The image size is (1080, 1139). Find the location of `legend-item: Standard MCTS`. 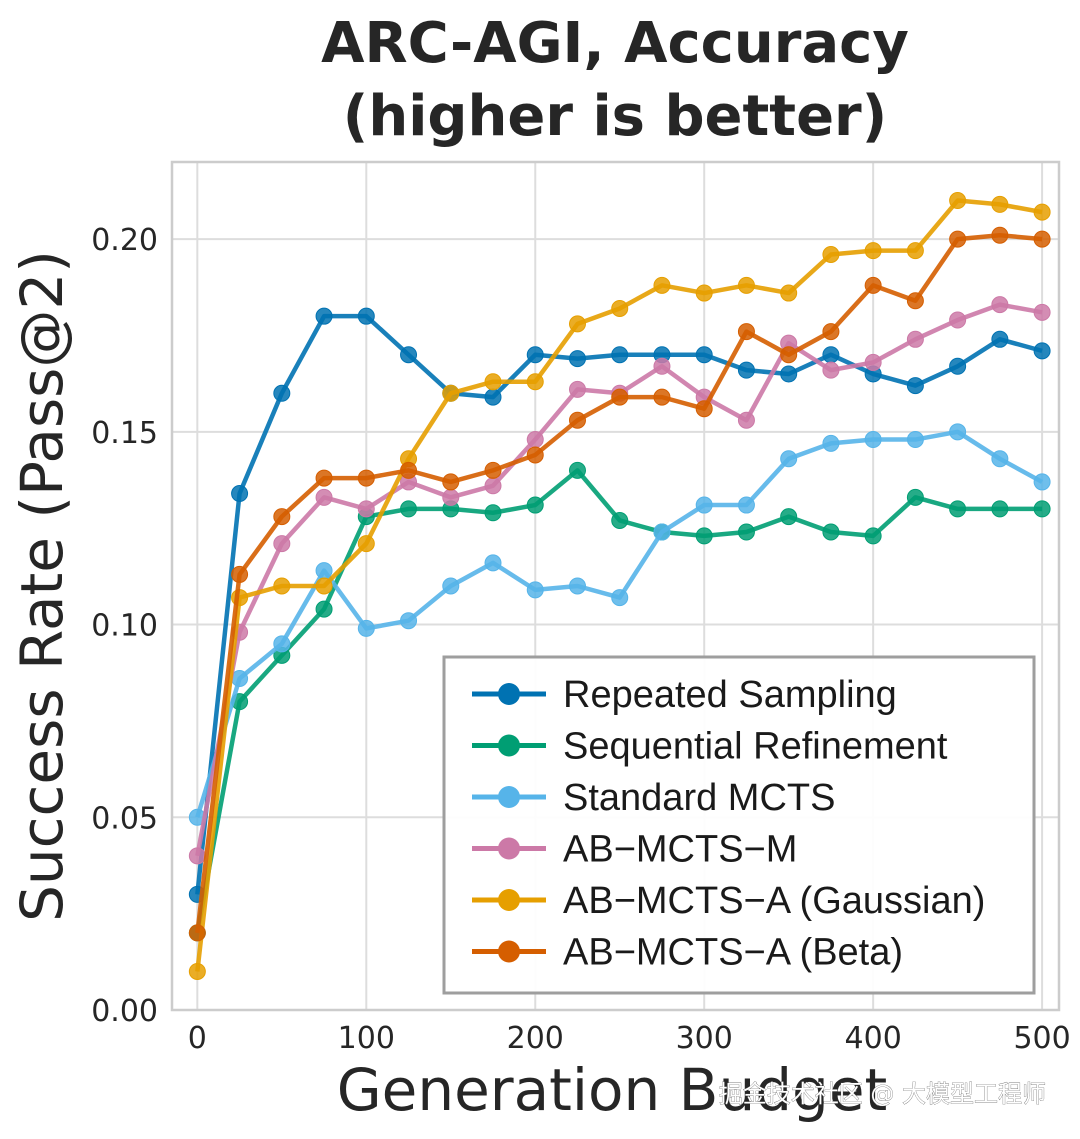

legend-item: Standard MCTS is located at coordinates (653, 798).